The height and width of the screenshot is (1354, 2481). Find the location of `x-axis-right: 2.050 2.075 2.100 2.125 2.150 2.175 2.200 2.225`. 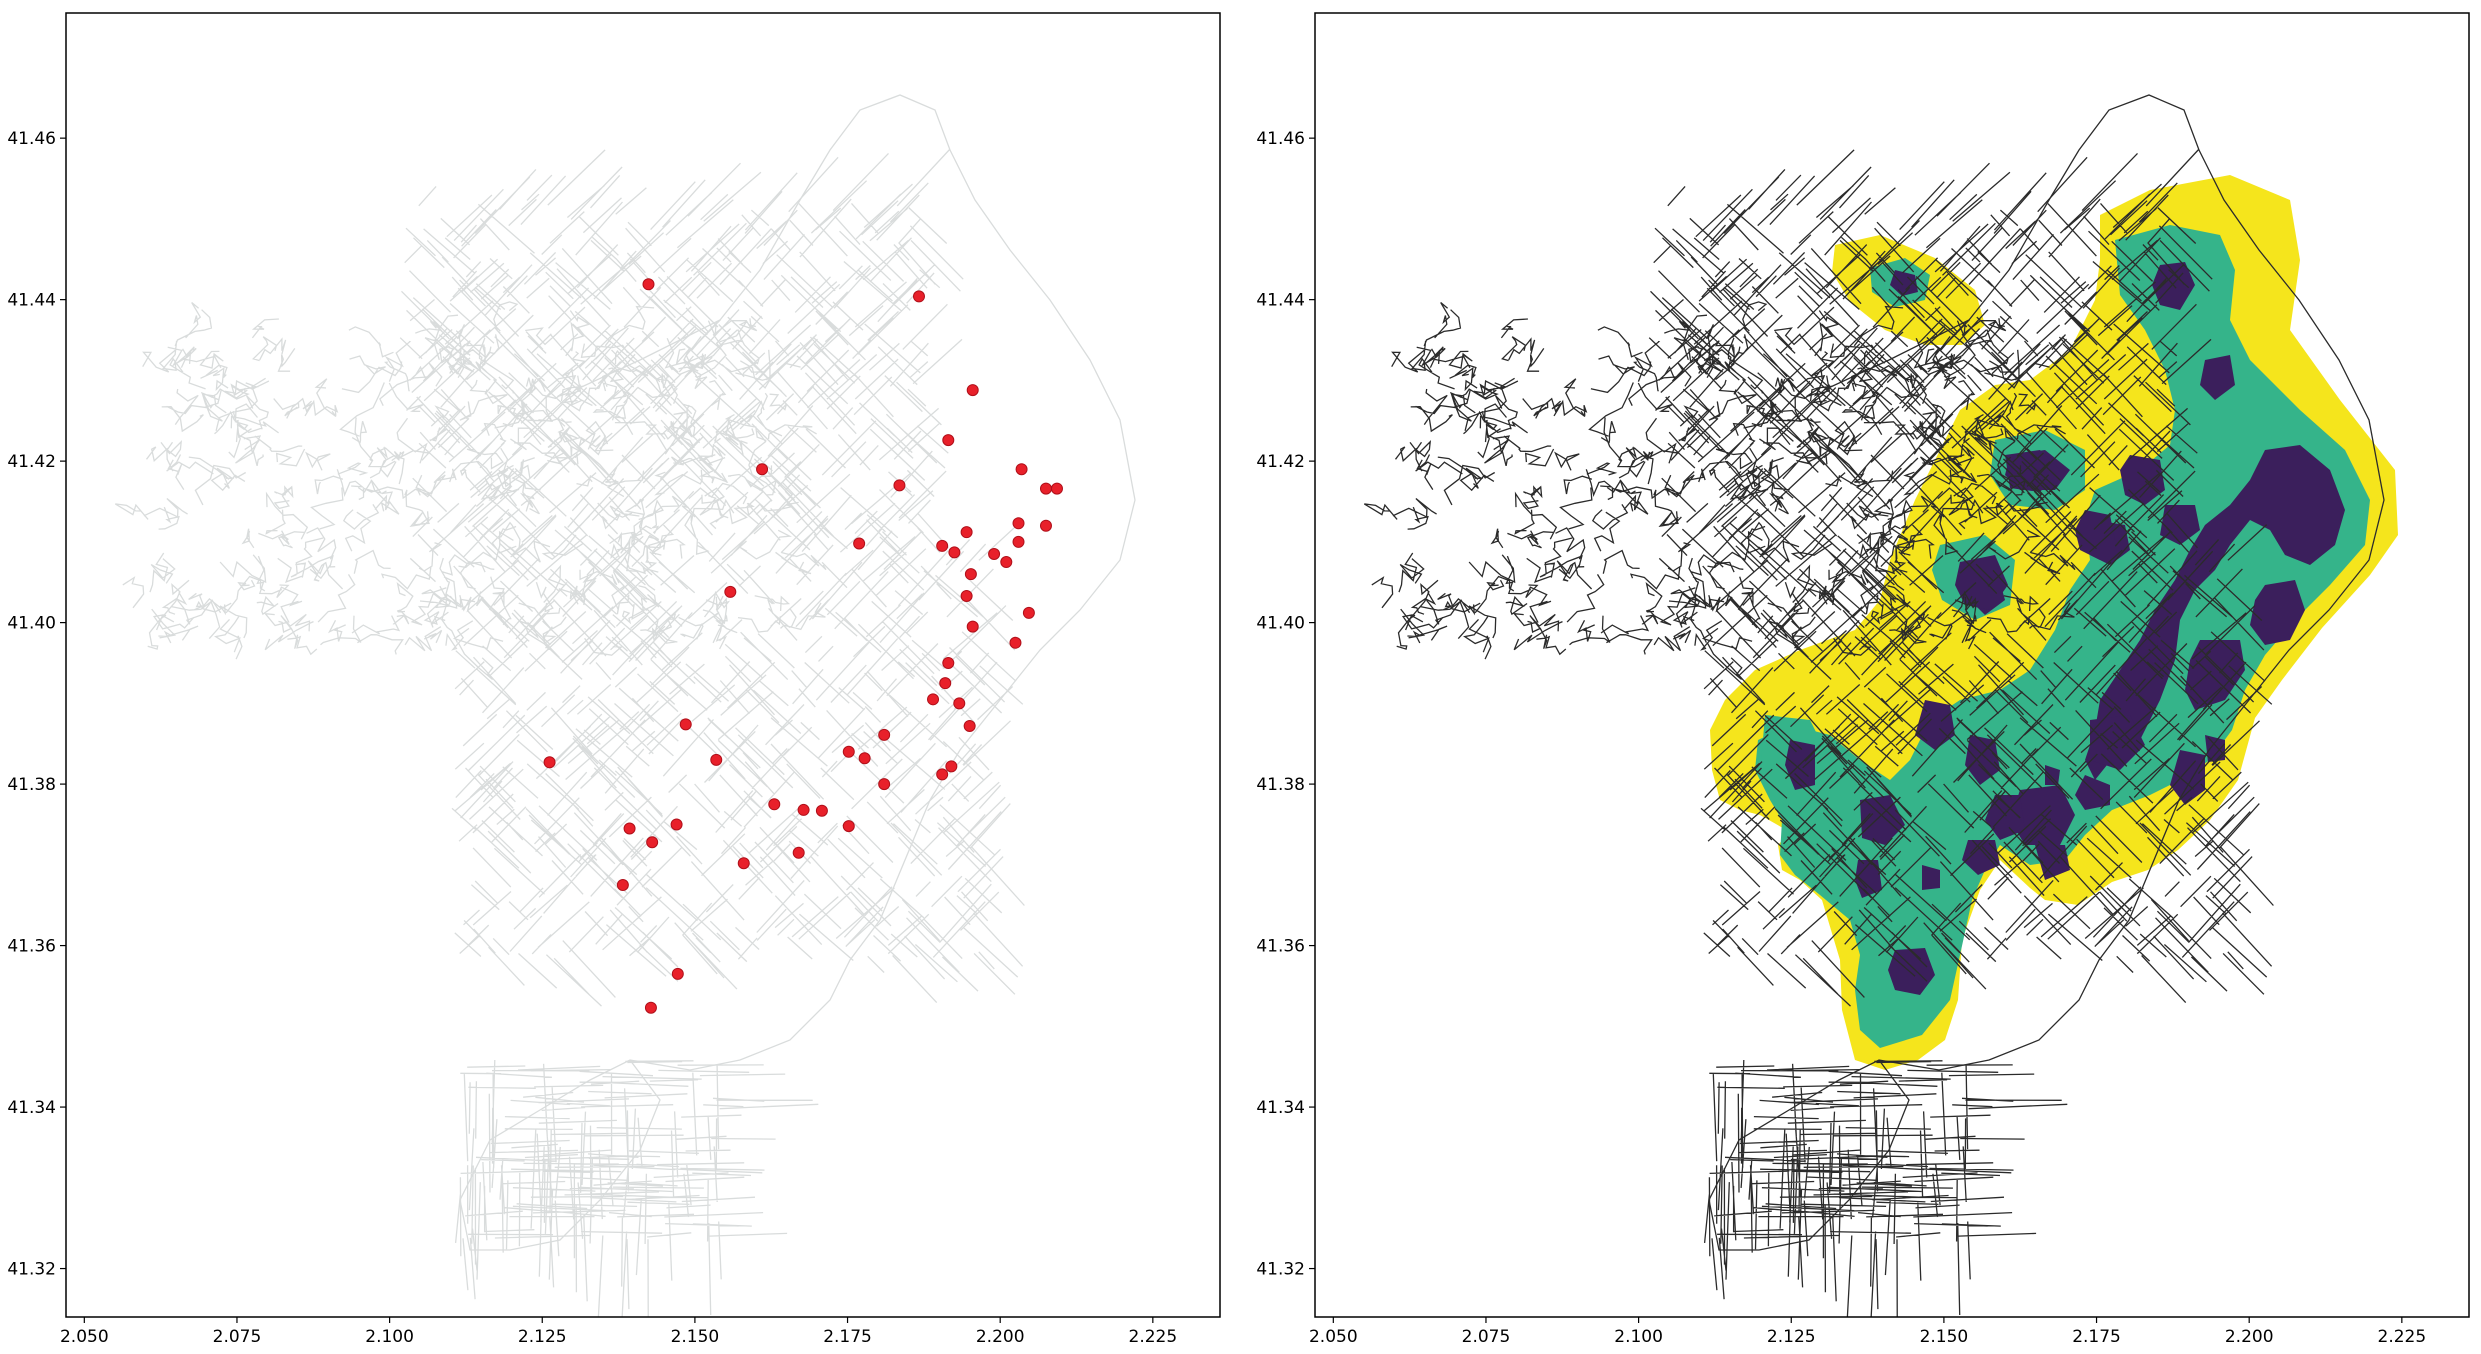

x-axis-right: 2.050 2.075 2.100 2.125 2.150 2.175 2.200 2.225 is located at coordinates (1867, 1332).